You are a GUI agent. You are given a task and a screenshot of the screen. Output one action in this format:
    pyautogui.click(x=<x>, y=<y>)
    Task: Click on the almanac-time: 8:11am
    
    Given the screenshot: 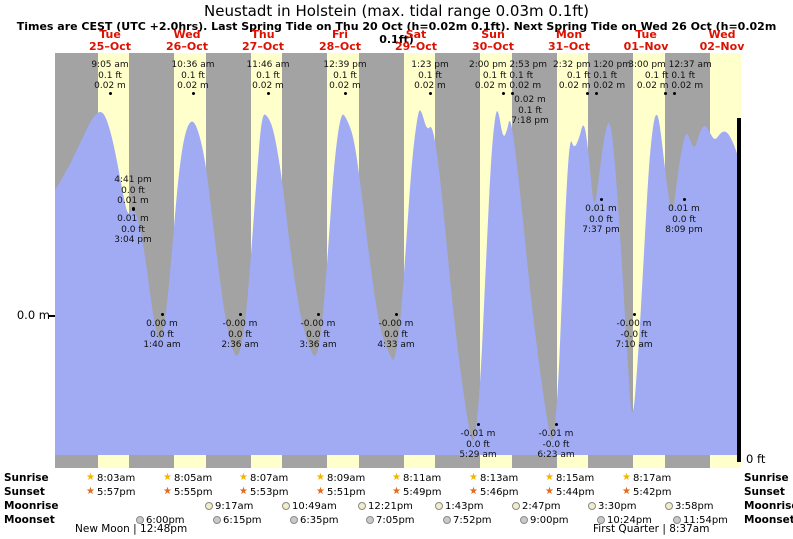 What is the action you would take?
    pyautogui.click(x=422, y=478)
    